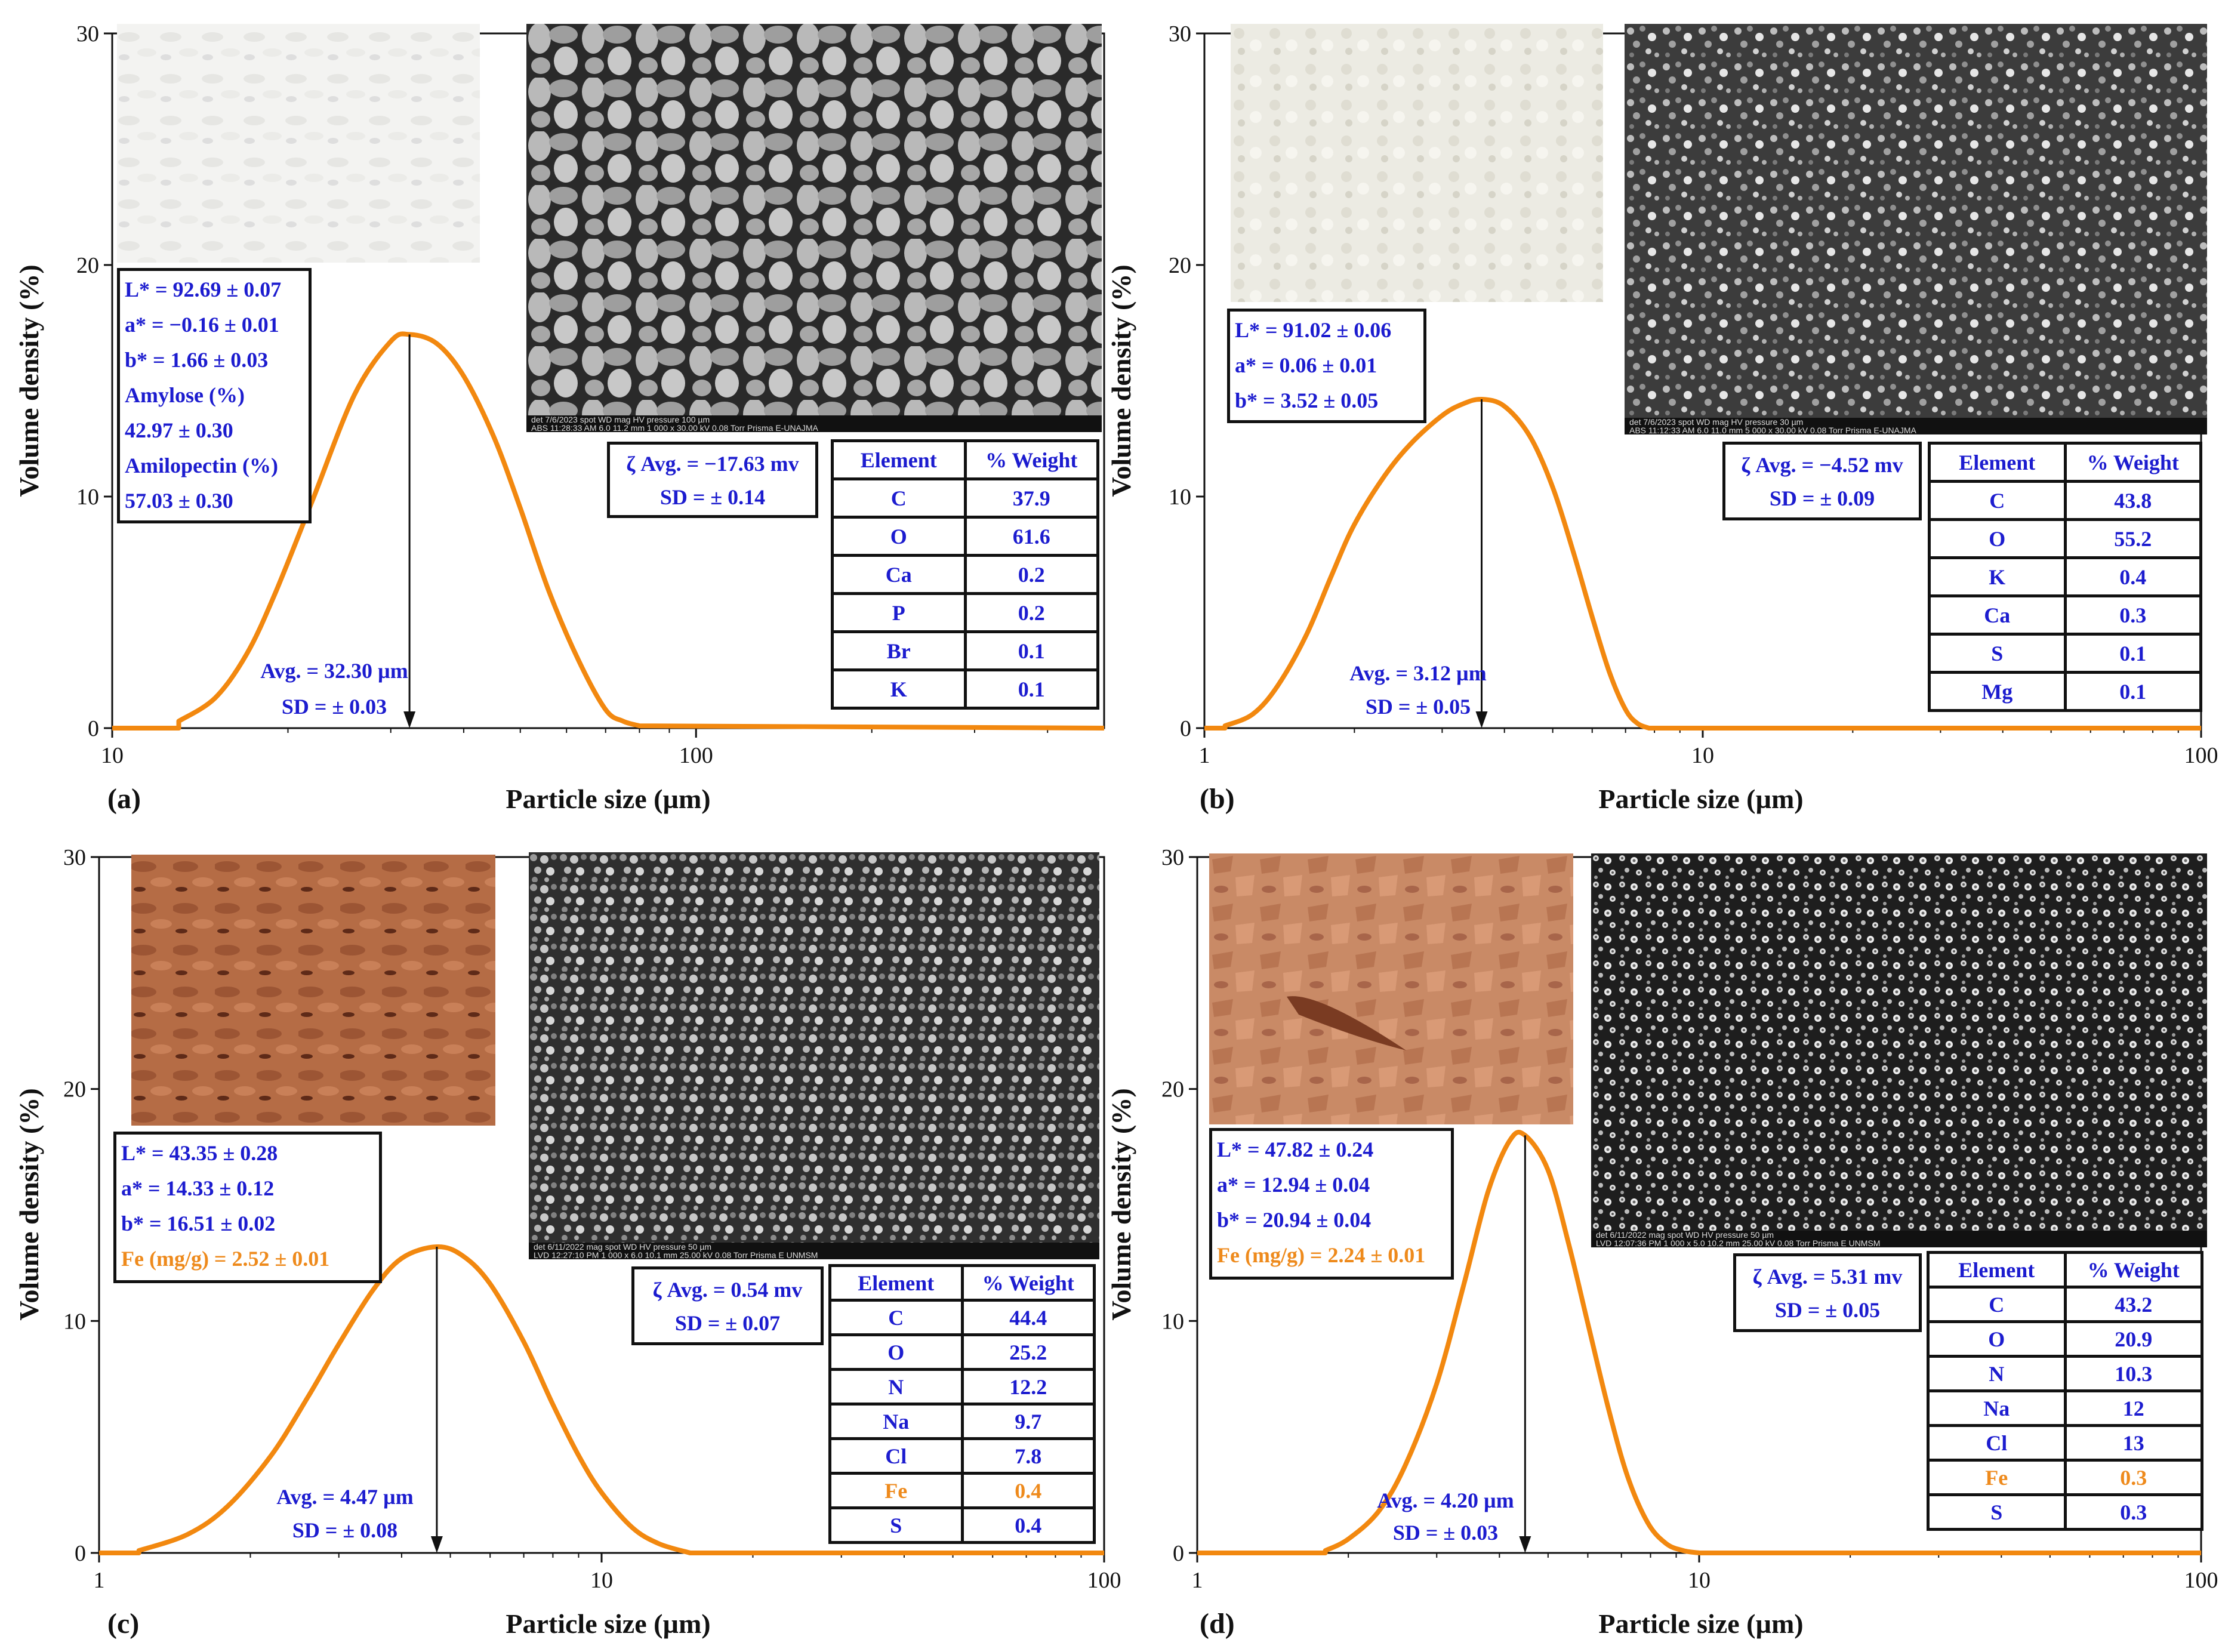 This screenshot has height=1652, width=2219. Describe the element at coordinates (1827, 1277) in the screenshot. I see `zeta-avg: ζ Avg. = 5.31 mv` at that location.